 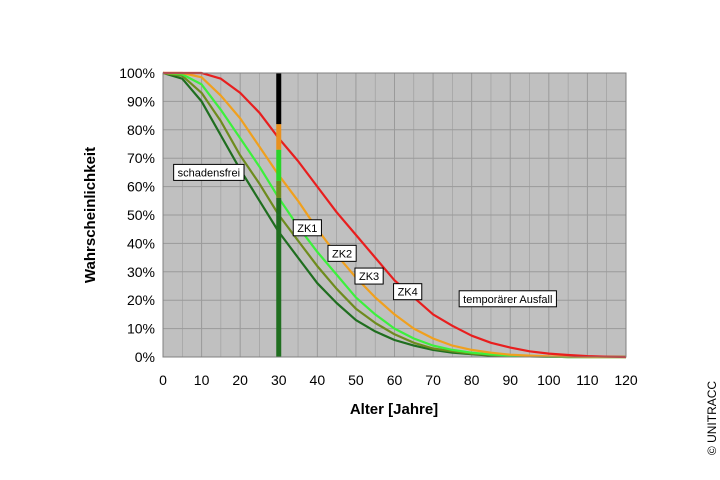 I want to click on x-ticks: 0 10 20 30 40 50 60 70 80 90 100 110 120, so click(x=398, y=380).